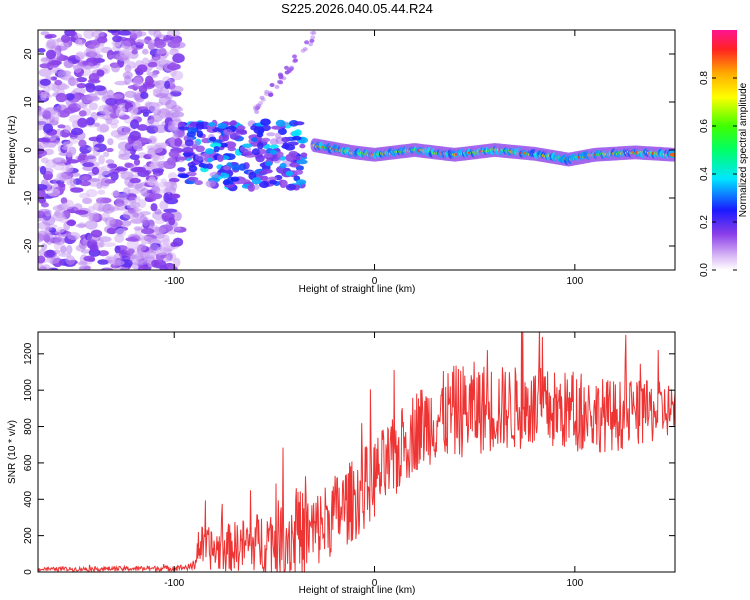  What do you see at coordinates (704, 78) in the screenshot?
I see `tick-label: 0.8` at bounding box center [704, 78].